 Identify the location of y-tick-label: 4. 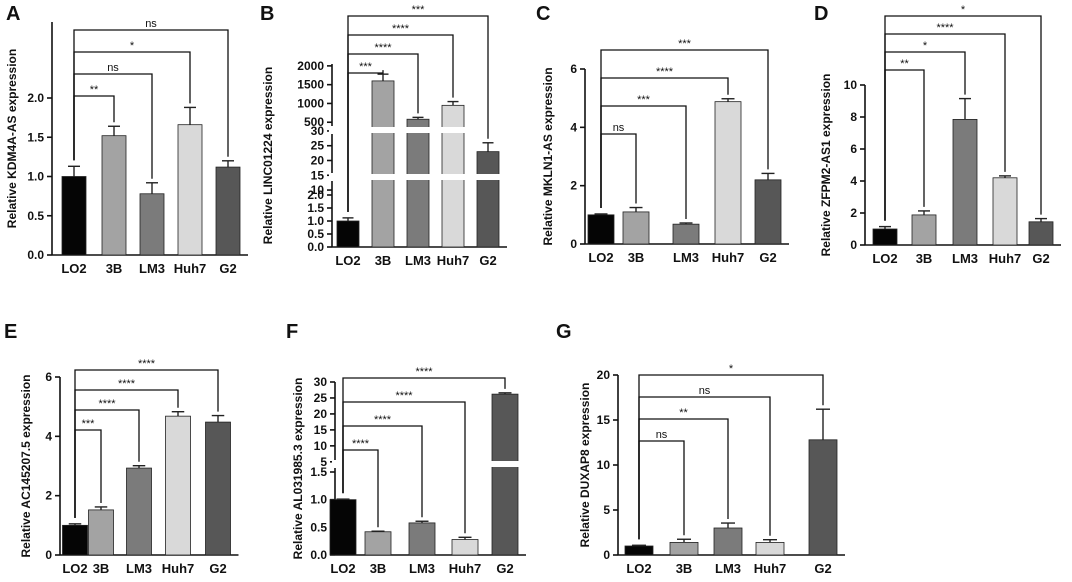
(573, 127).